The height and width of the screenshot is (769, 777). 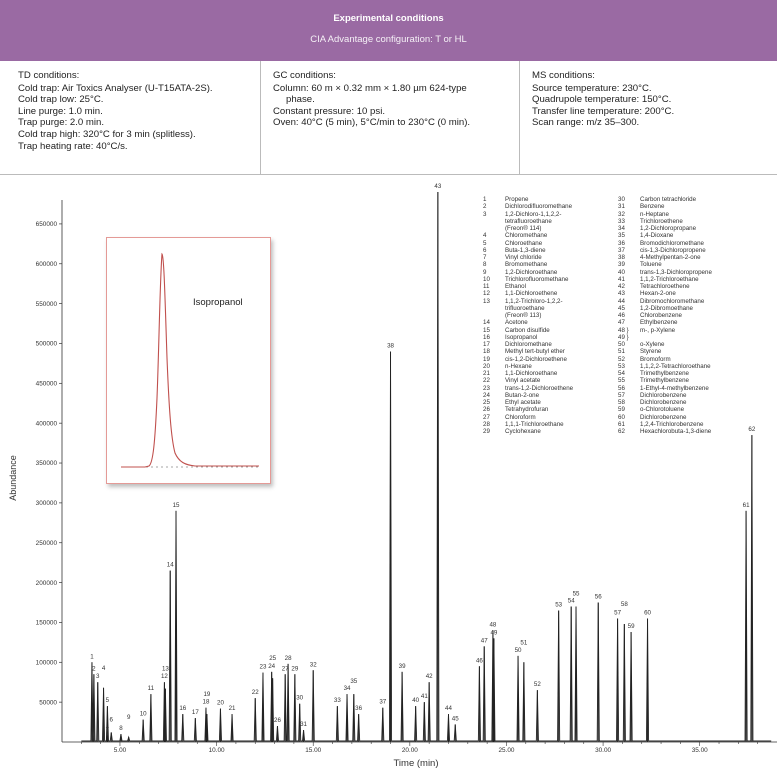 I want to click on legend-row: 21 1,1-Dichloroethane, so click(x=541, y=373).